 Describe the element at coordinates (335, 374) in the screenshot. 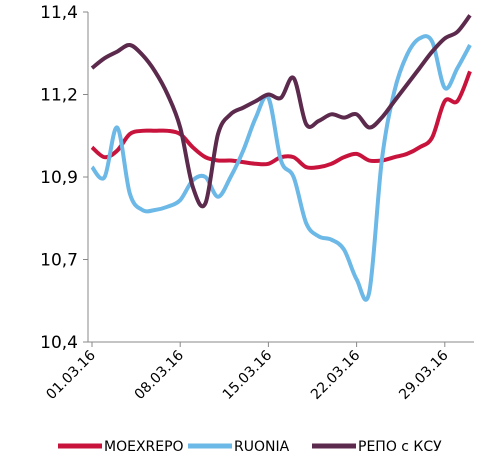

I see `x-tick-label: 22.03.16` at that location.